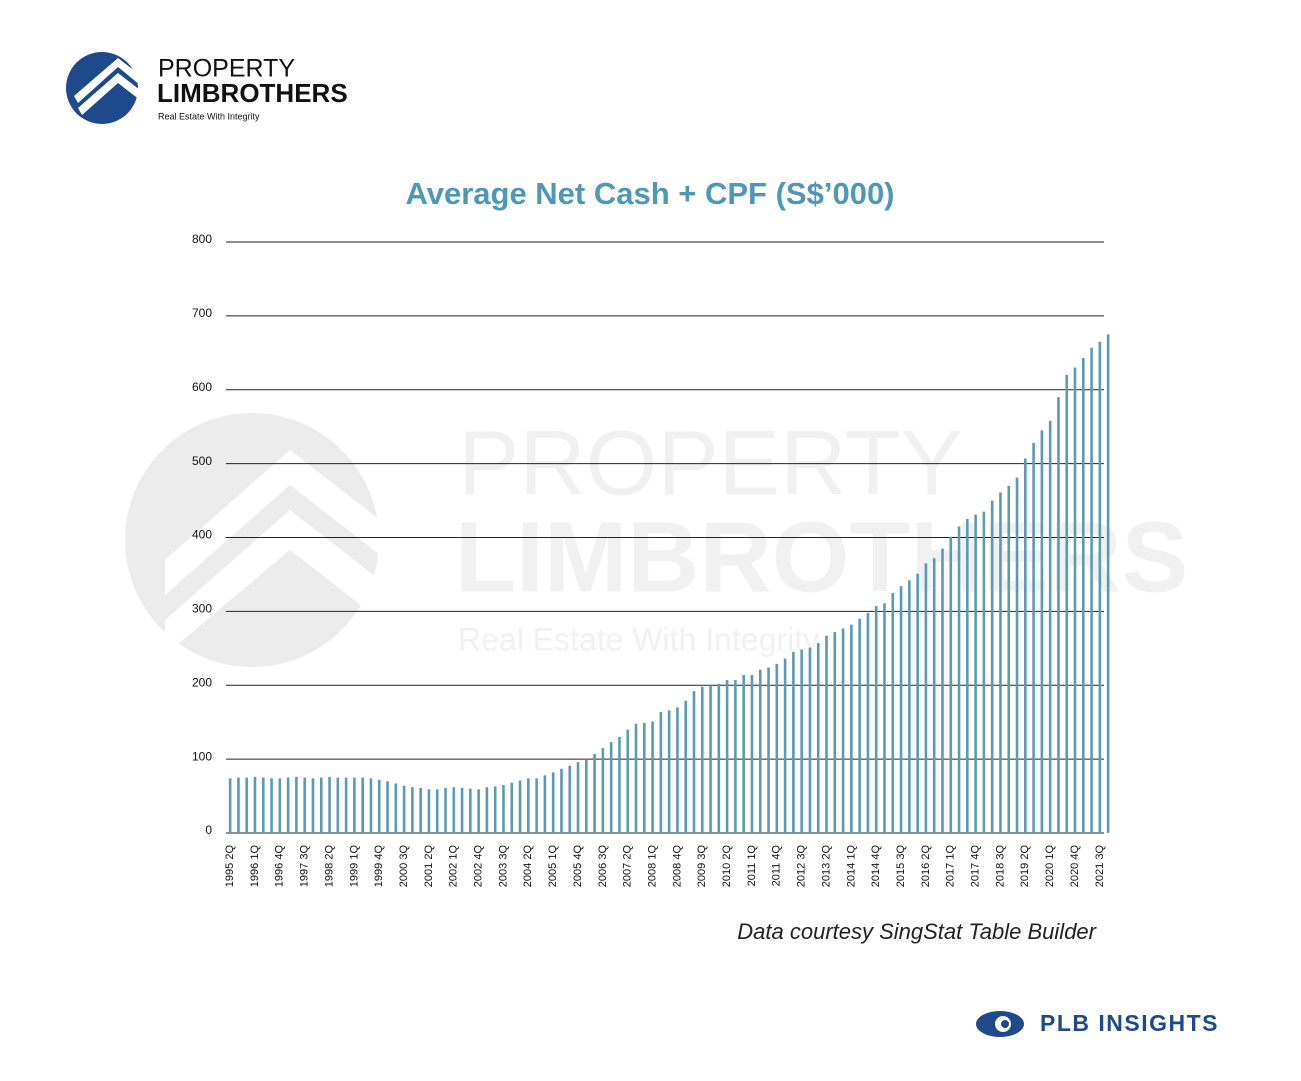 The width and height of the screenshot is (1301, 1081). I want to click on y-tick-label: 400, so click(202, 535).